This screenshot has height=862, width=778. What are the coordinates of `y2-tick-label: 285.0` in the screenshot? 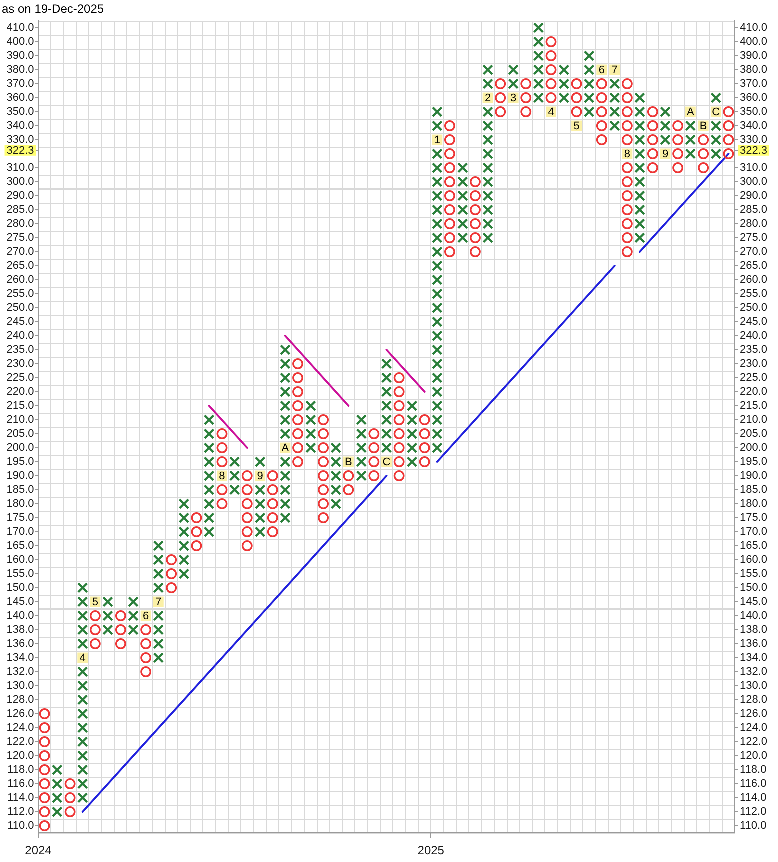 It's located at (754, 210).